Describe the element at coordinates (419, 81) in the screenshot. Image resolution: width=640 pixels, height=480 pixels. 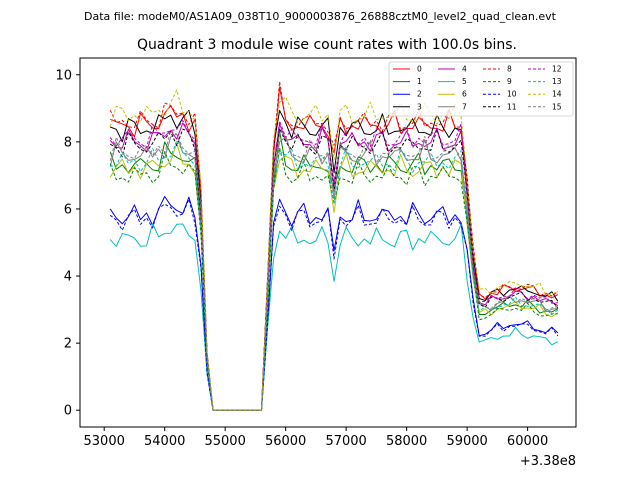
I see `legend-label-1: 1` at that location.